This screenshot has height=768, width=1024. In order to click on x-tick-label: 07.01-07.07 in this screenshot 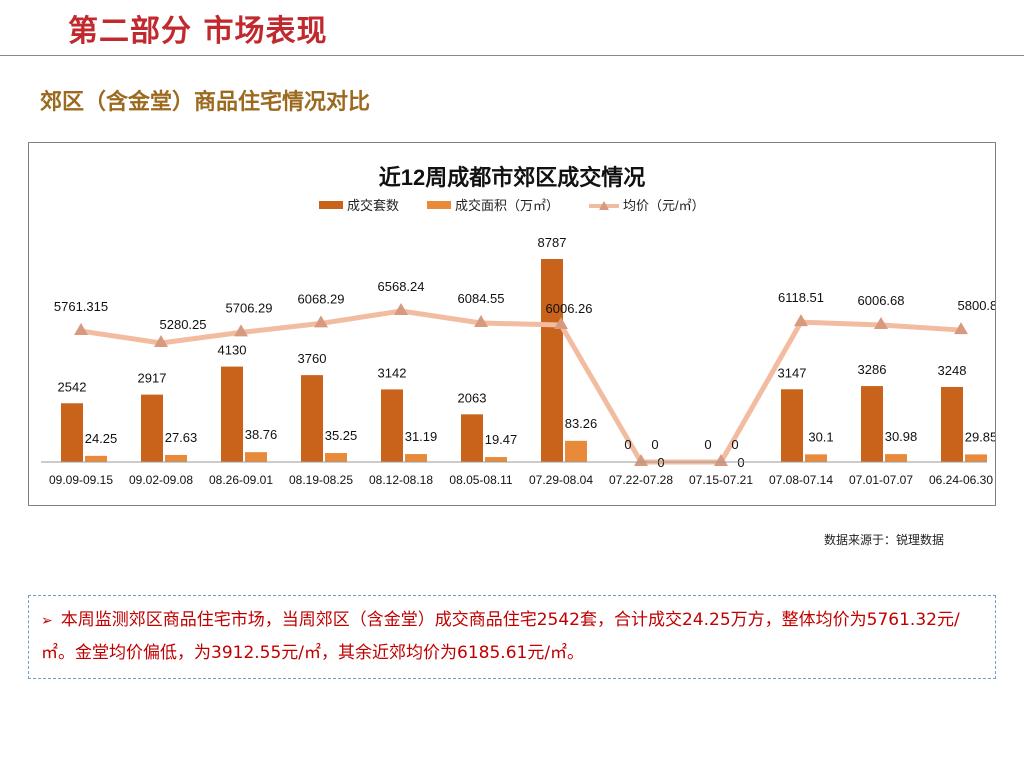, I will do `click(881, 480)`.